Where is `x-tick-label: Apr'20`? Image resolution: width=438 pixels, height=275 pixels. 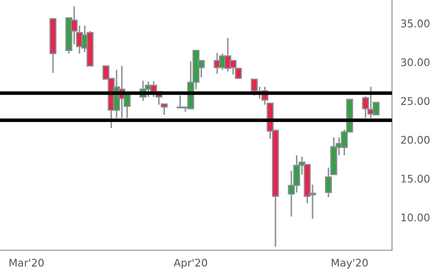 x-tick-label: Apr'20 is located at coordinates (191, 263).